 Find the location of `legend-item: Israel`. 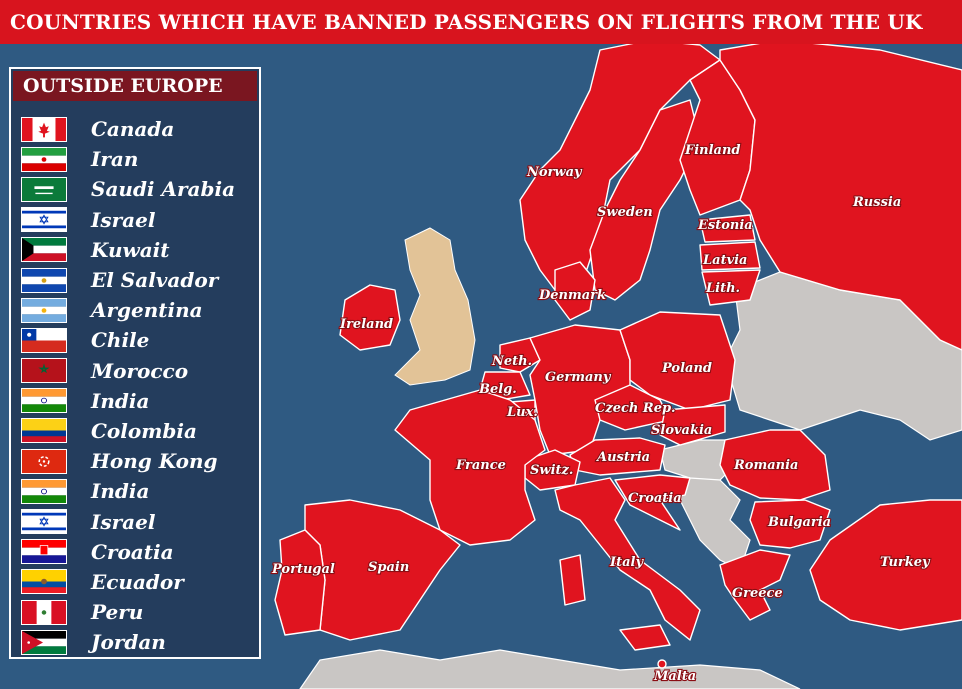

legend-item: Israel is located at coordinates (128, 521).